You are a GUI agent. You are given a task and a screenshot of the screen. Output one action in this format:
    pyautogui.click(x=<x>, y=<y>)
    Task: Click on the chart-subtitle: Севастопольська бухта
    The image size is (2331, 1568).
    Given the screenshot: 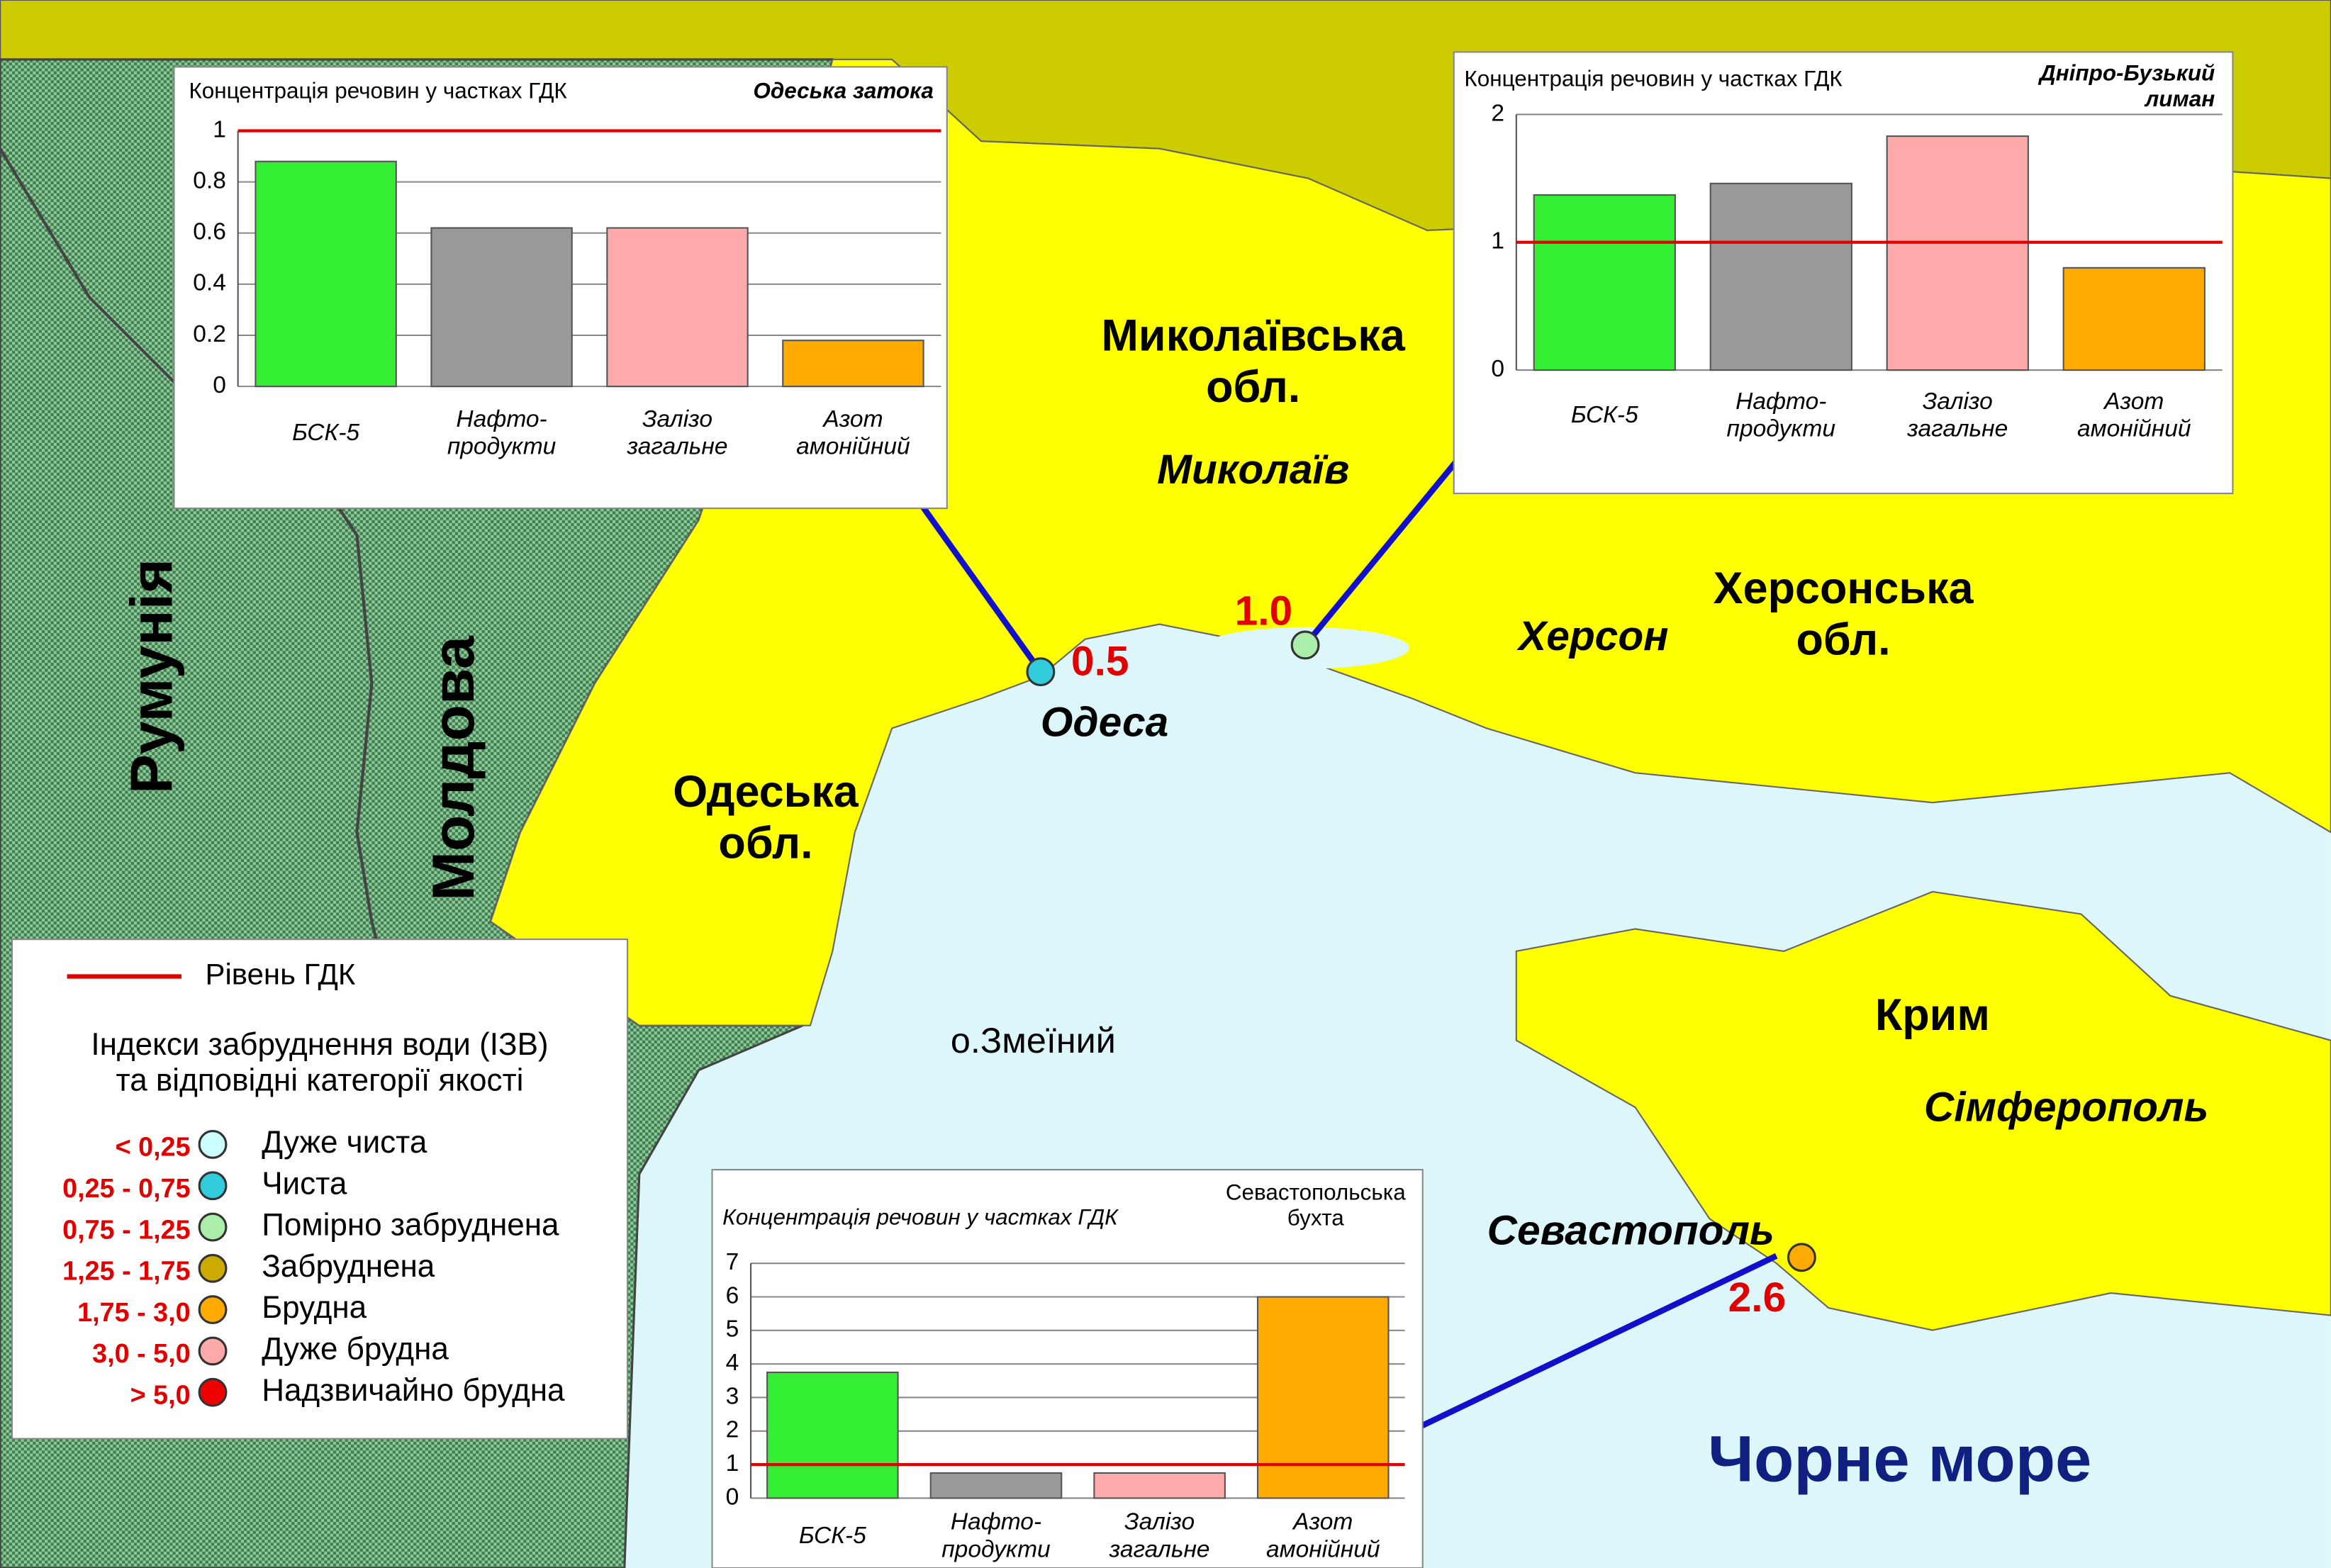 What is the action you would take?
    pyautogui.click(x=1316, y=1205)
    